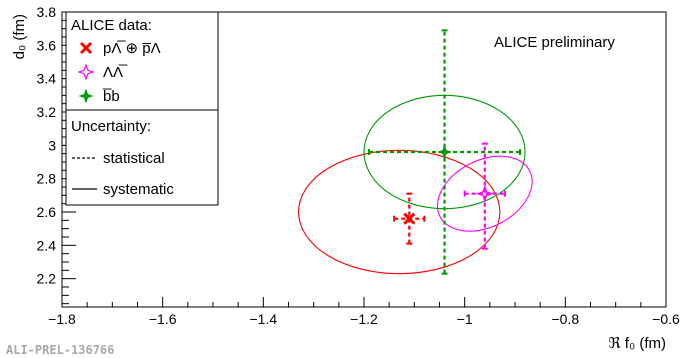  What do you see at coordinates (47, 45) in the screenshot?
I see `y-tick-label: 3.6` at bounding box center [47, 45].